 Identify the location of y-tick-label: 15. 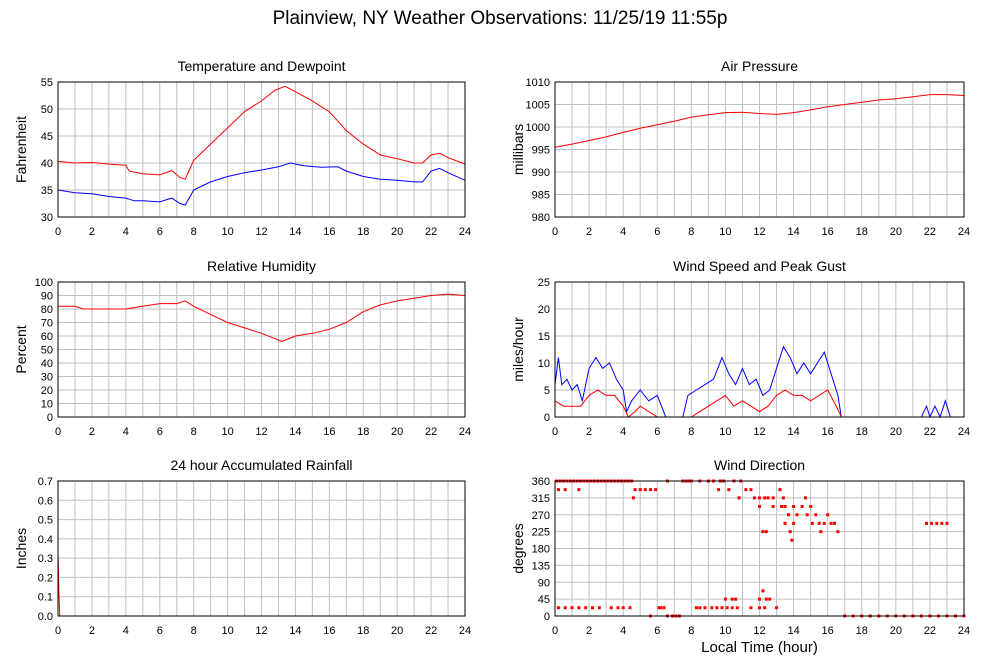
(544, 337).